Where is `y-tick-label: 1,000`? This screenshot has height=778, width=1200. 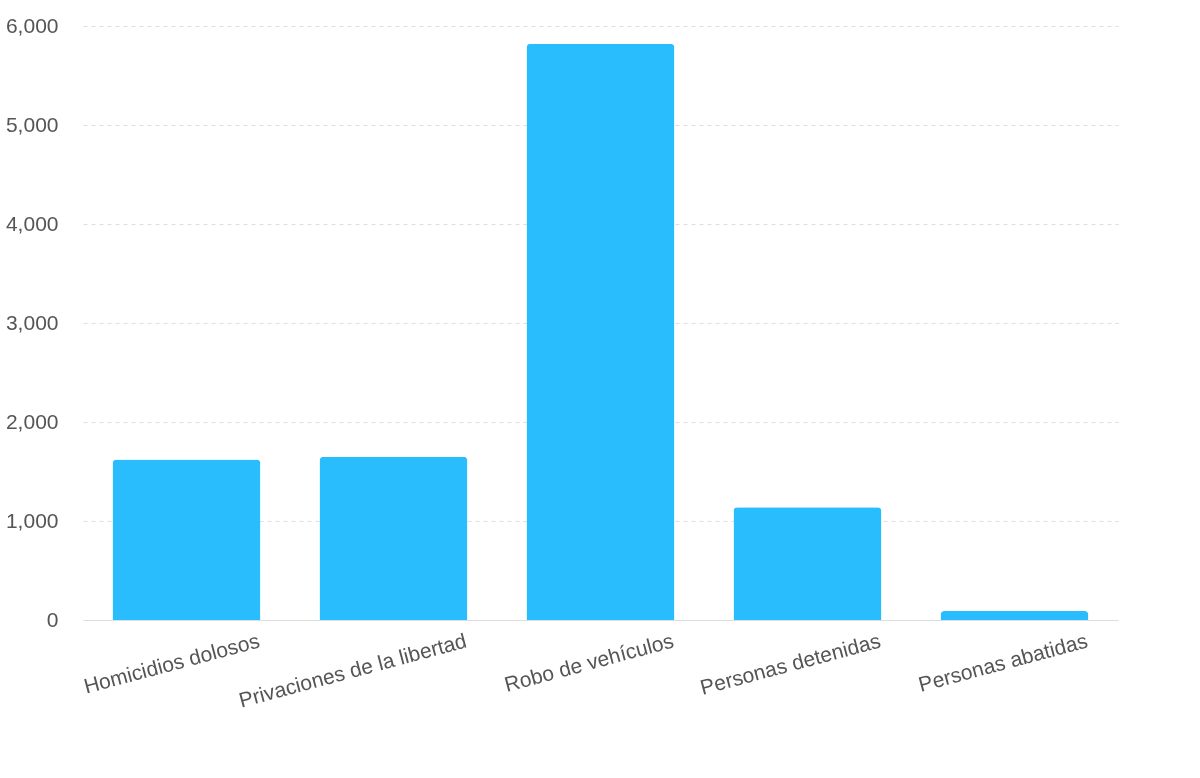
y-tick-label: 1,000 is located at coordinates (32, 520).